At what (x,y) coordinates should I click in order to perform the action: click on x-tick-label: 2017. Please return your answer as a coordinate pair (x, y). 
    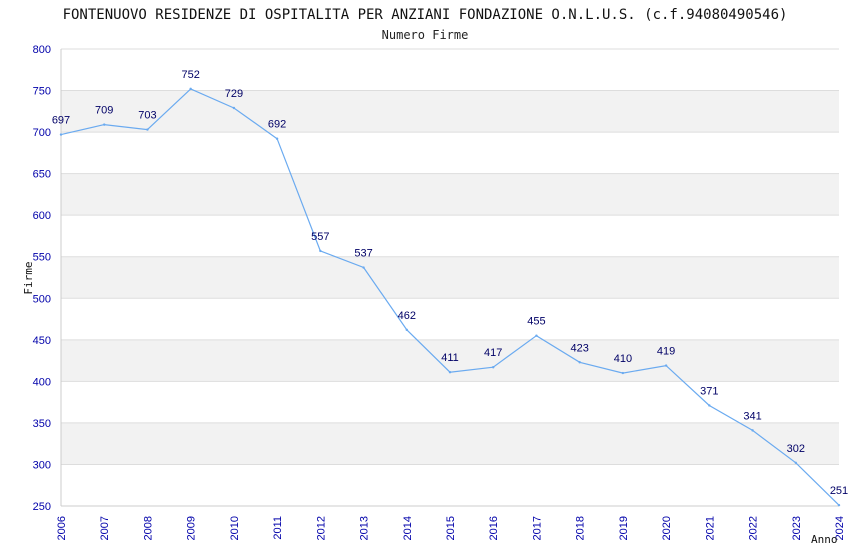
    Looking at the image, I should click on (537, 528).